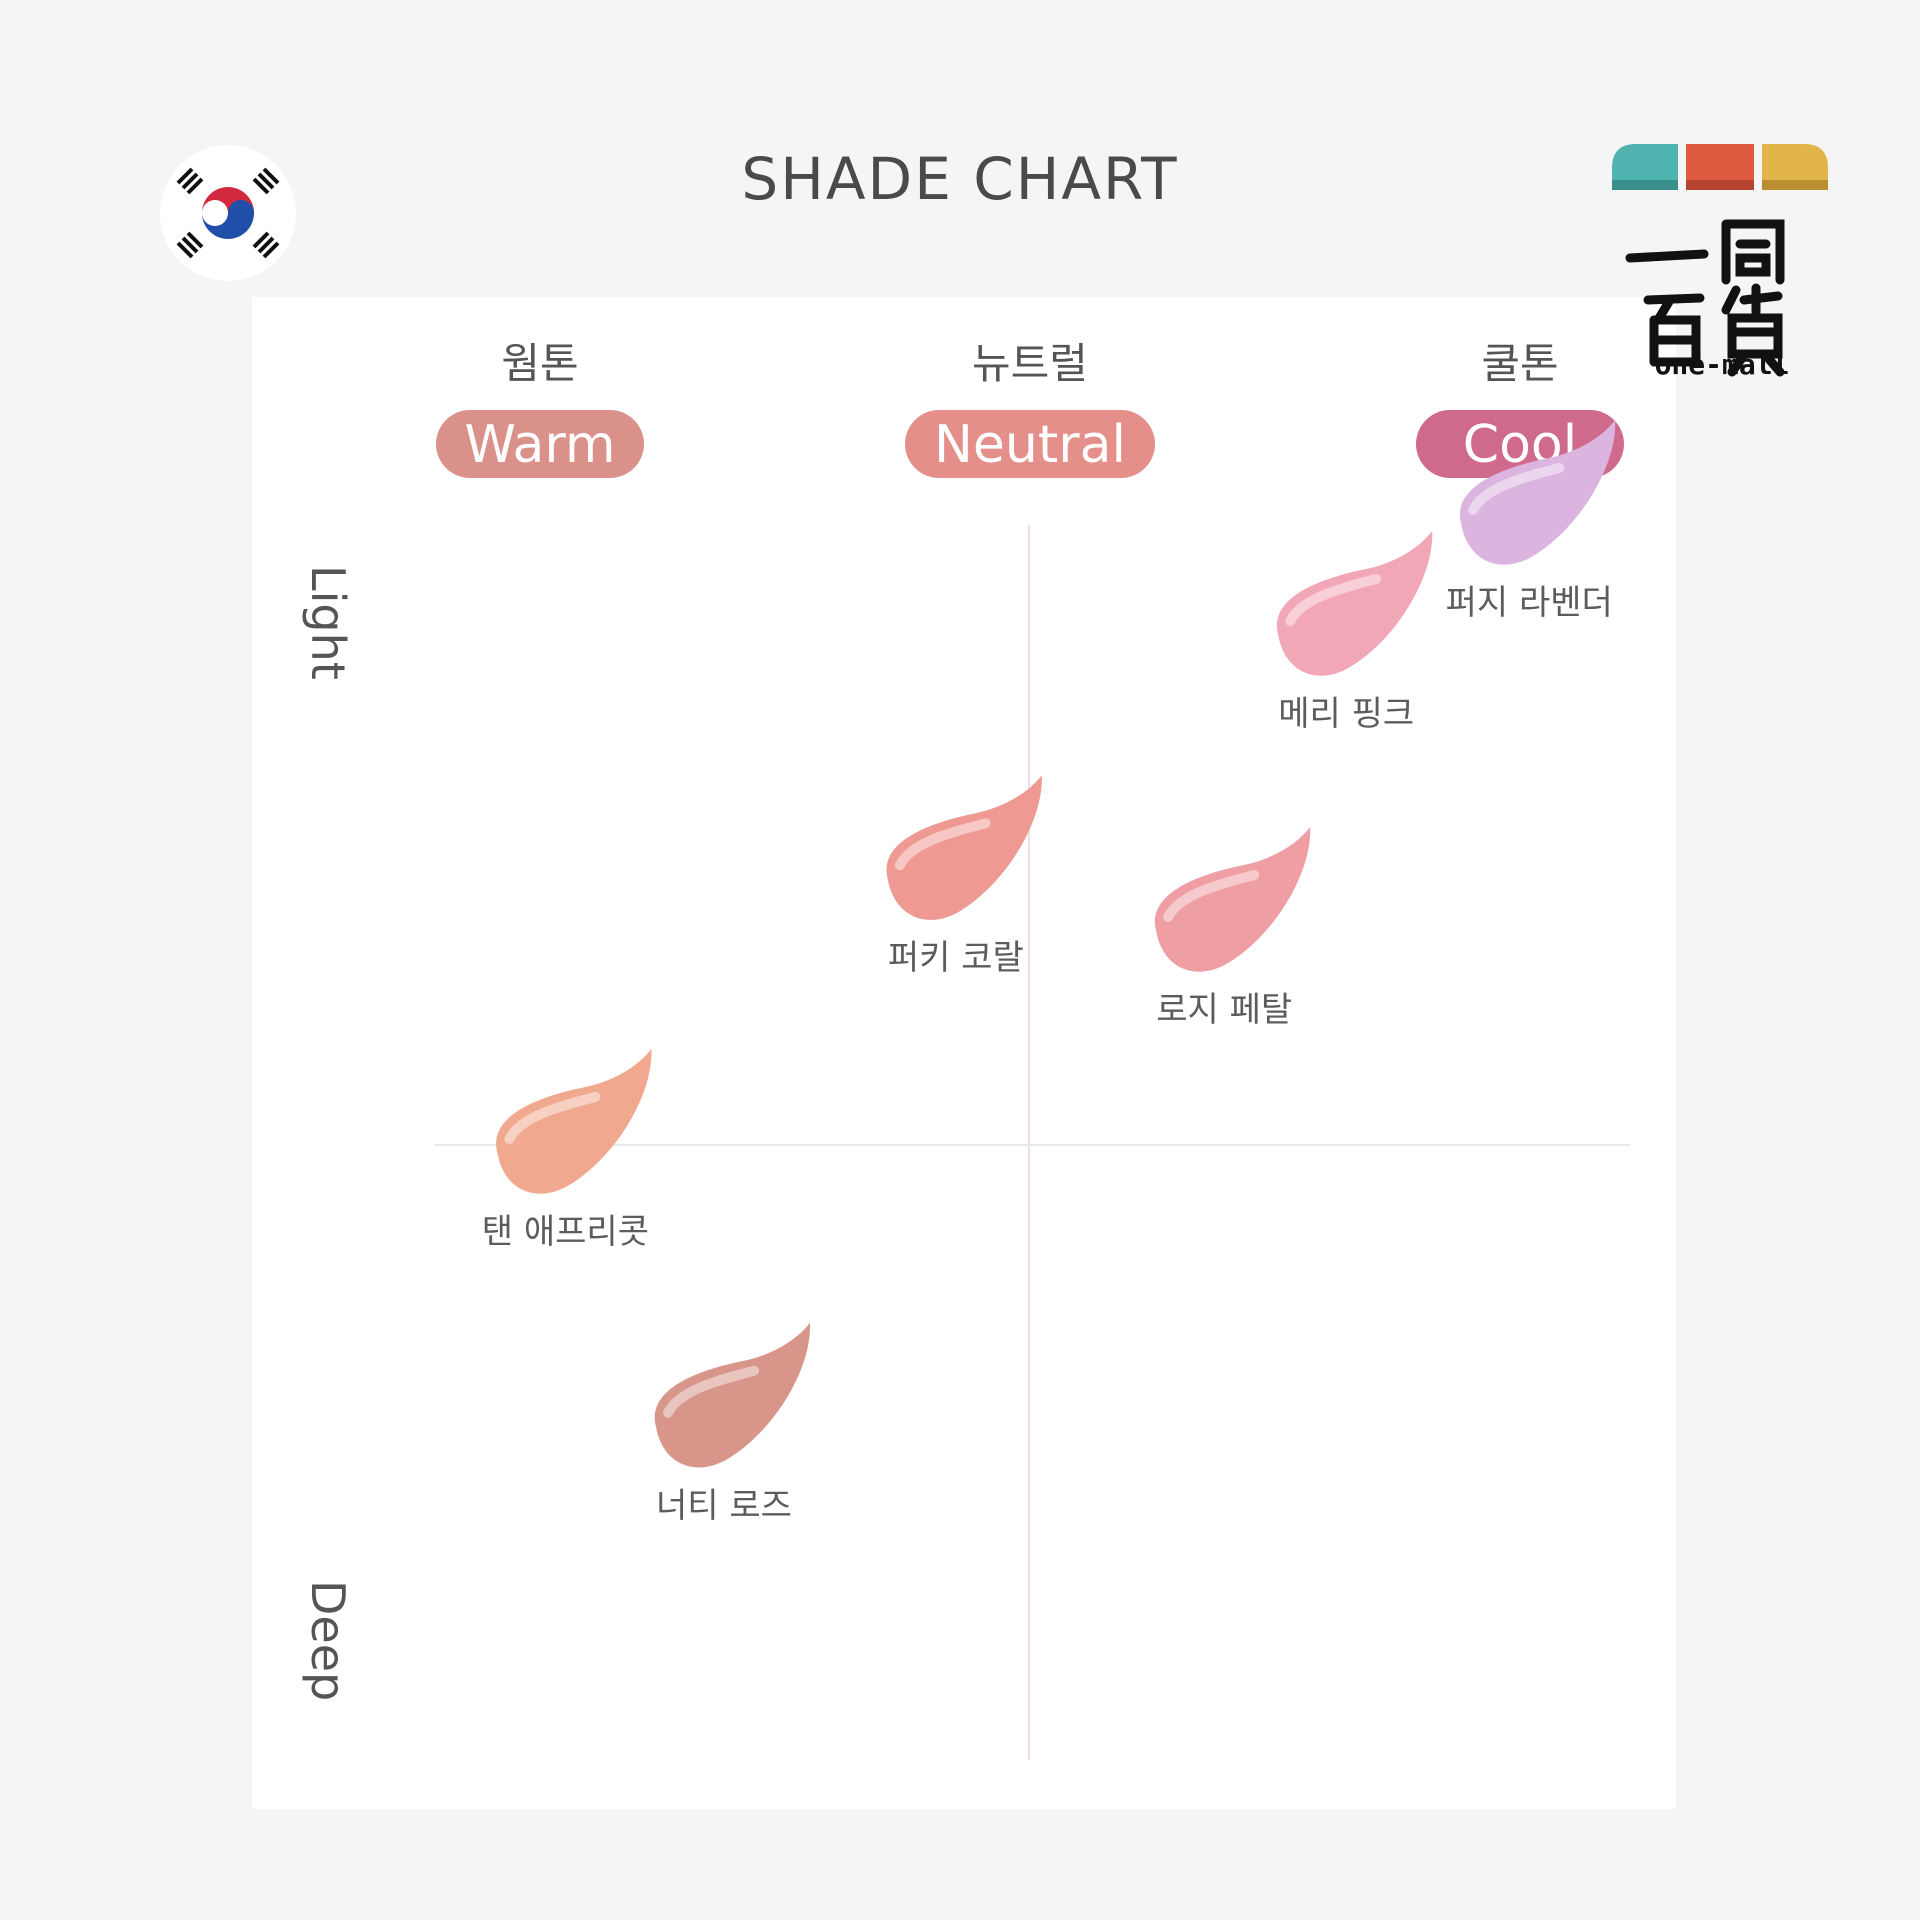 Image resolution: width=1920 pixels, height=1920 pixels. What do you see at coordinates (1346, 714) in the screenshot?
I see `shade-label-1: 메리 핑크` at bounding box center [1346, 714].